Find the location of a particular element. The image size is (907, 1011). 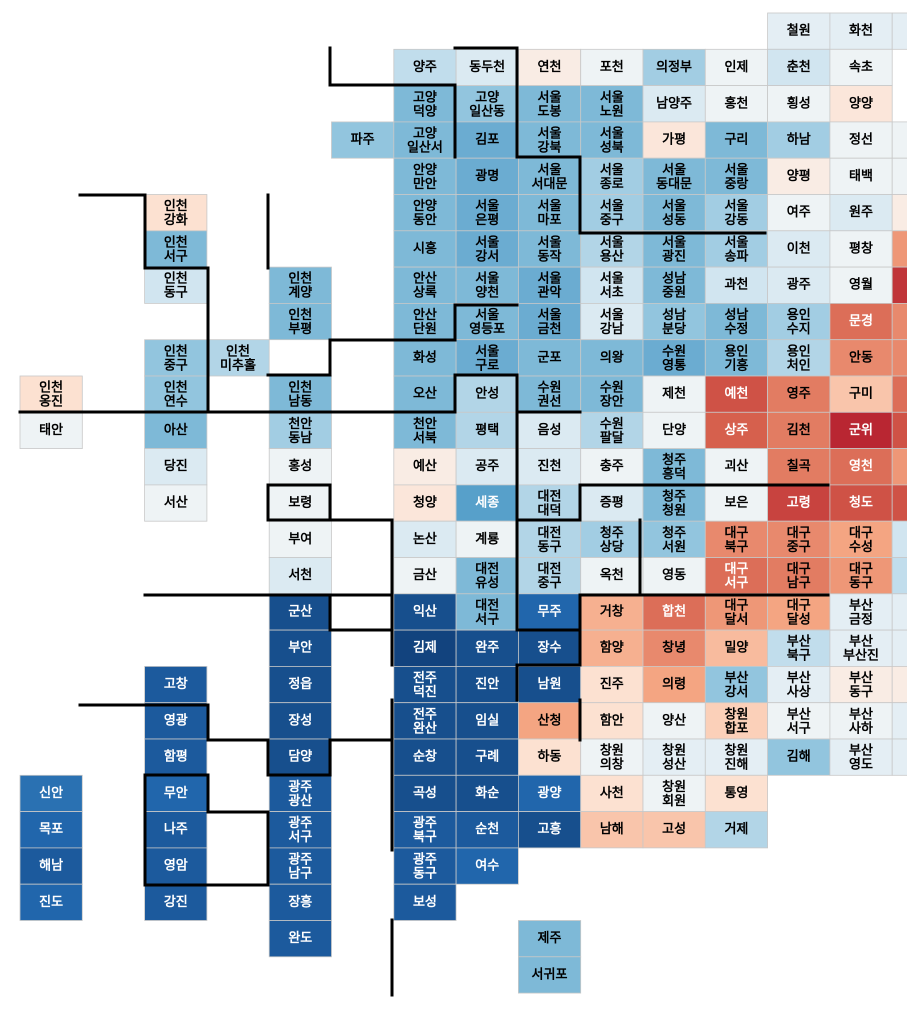

region-label: 성동 is located at coordinates (674, 220).